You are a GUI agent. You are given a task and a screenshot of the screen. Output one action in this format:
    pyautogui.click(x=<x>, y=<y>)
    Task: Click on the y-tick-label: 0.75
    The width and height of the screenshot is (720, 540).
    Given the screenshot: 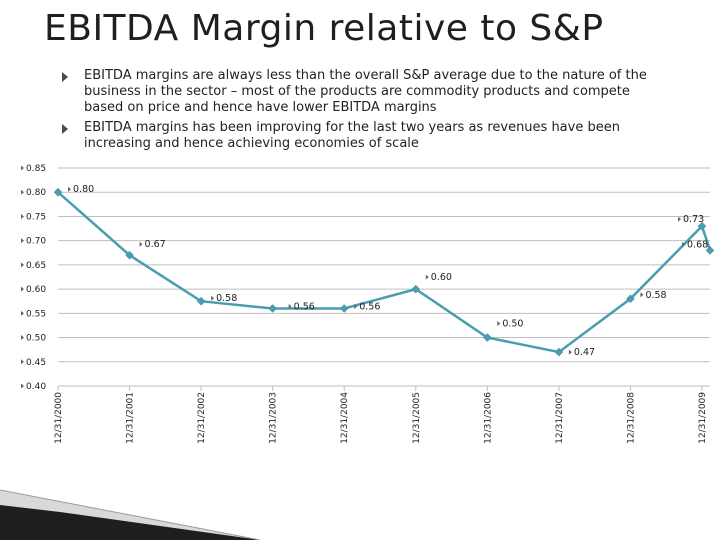 What is the action you would take?
    pyautogui.click(x=36, y=217)
    